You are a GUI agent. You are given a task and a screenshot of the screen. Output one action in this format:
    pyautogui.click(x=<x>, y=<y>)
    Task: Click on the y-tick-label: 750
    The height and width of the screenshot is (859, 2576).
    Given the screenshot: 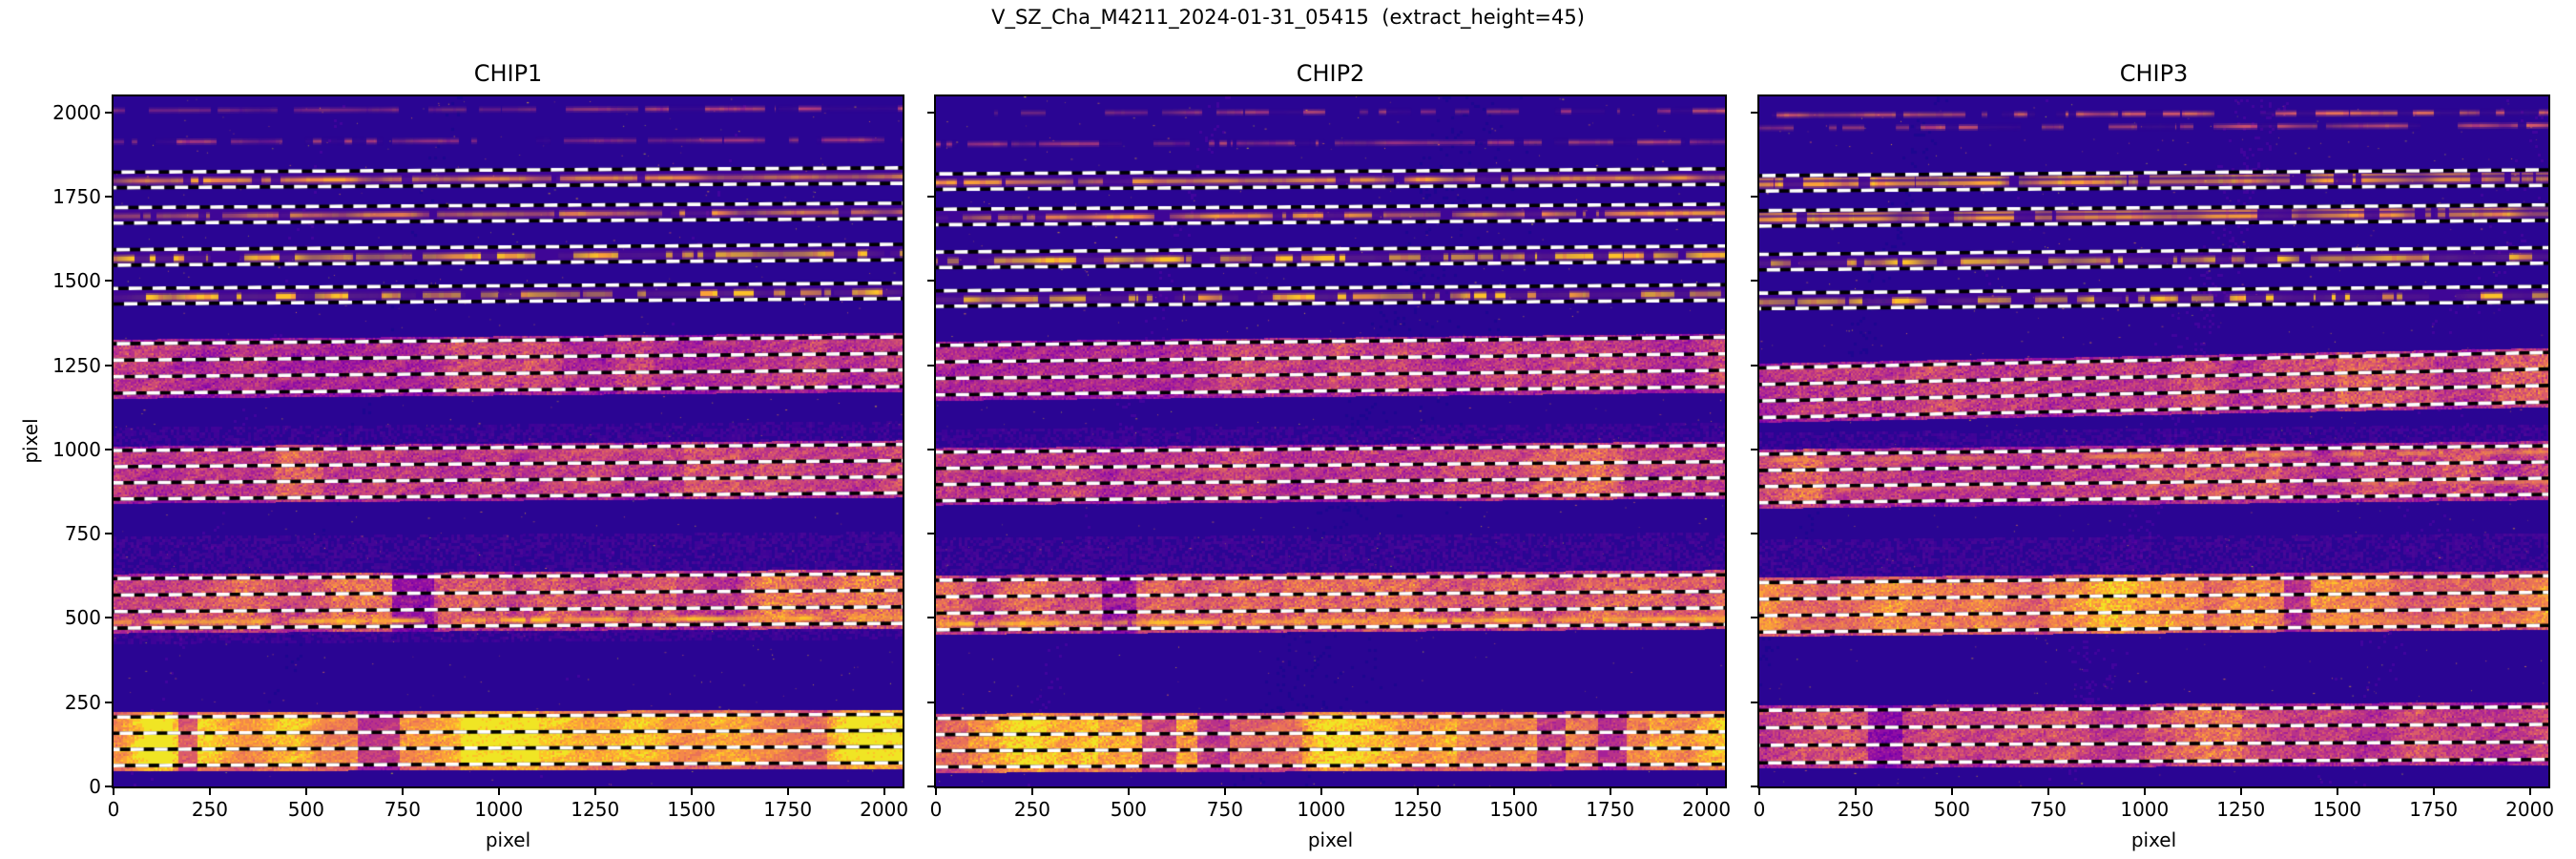 What is the action you would take?
    pyautogui.click(x=82, y=534)
    